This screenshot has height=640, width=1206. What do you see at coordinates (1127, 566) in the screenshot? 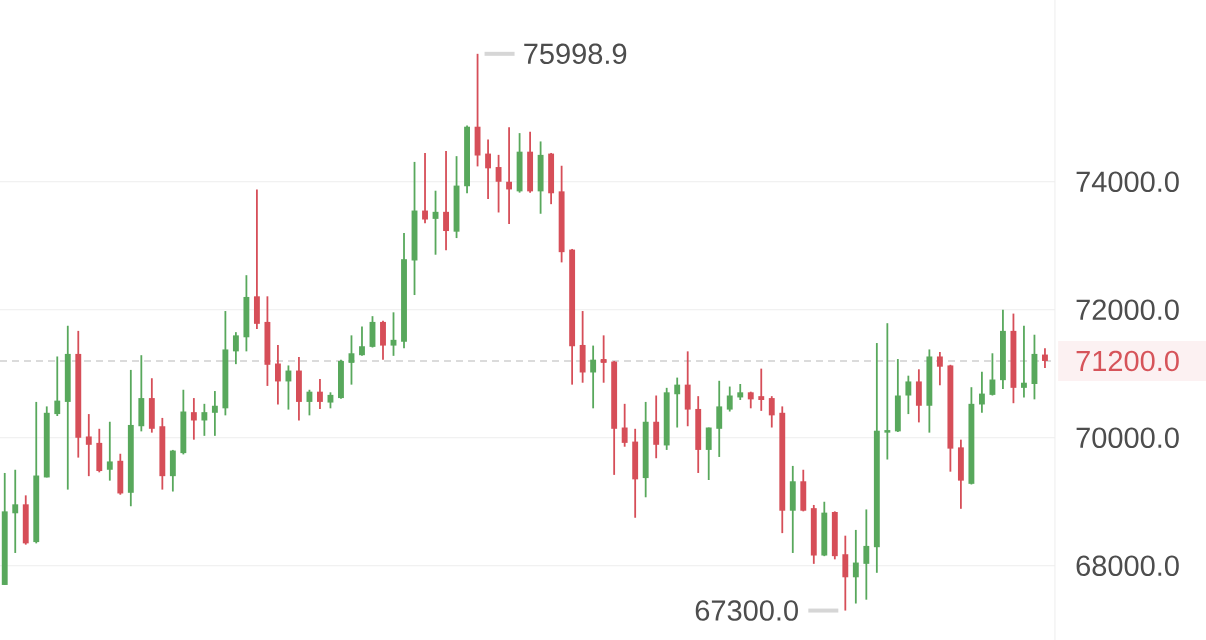
I see `y-tick-label: 68000.0` at bounding box center [1127, 566].